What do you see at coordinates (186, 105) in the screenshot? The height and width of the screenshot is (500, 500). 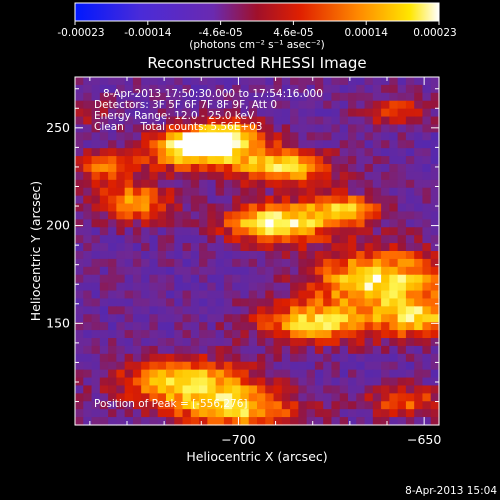 I see `detectors-annotation: Detectors: 3F 5F 6F 7F 8F 9F, Att 0` at bounding box center [186, 105].